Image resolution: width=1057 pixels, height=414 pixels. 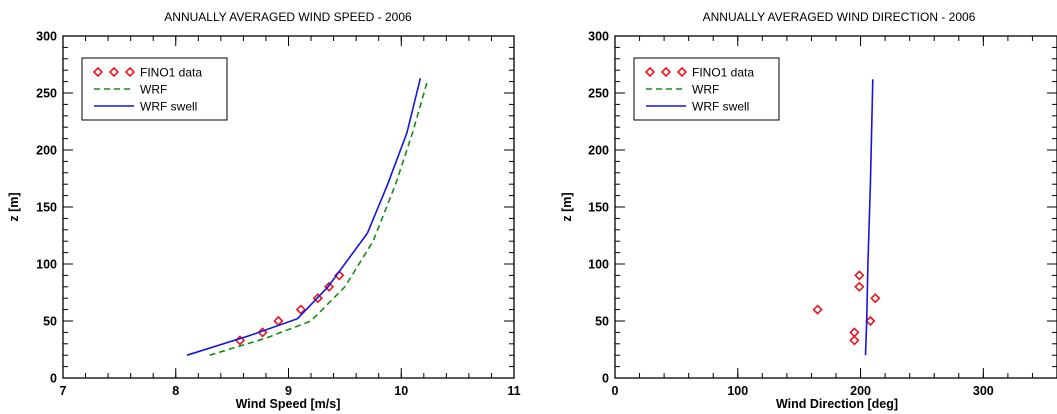 I want to click on x-tick-label: 7, so click(x=63, y=391).